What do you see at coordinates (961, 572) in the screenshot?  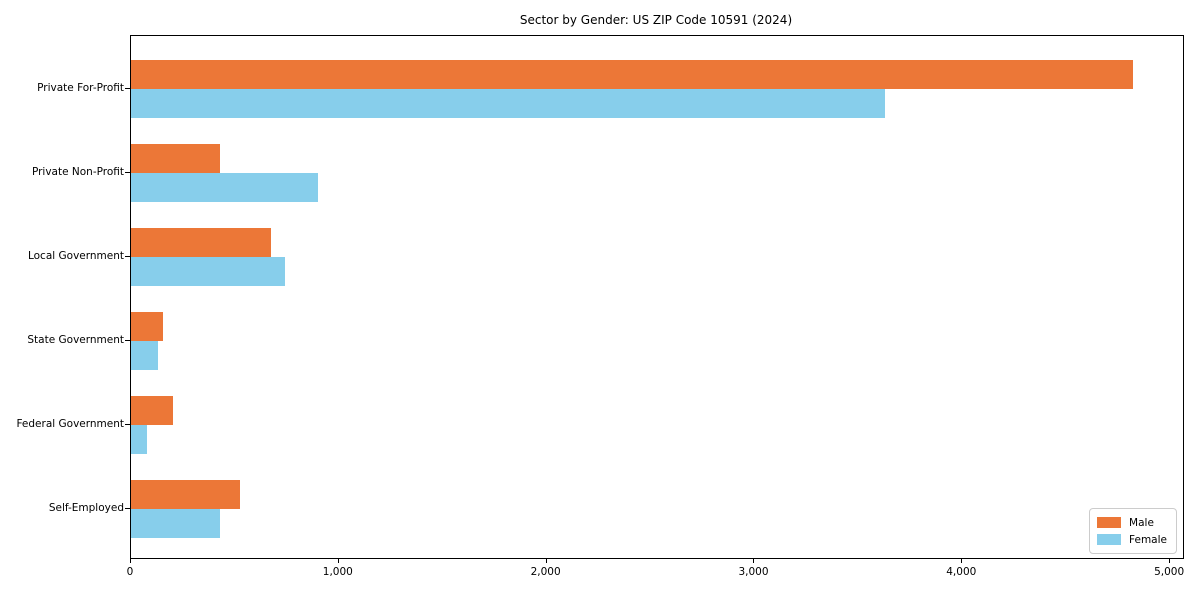 I see `x-tick-label-4: 4,000` at bounding box center [961, 572].